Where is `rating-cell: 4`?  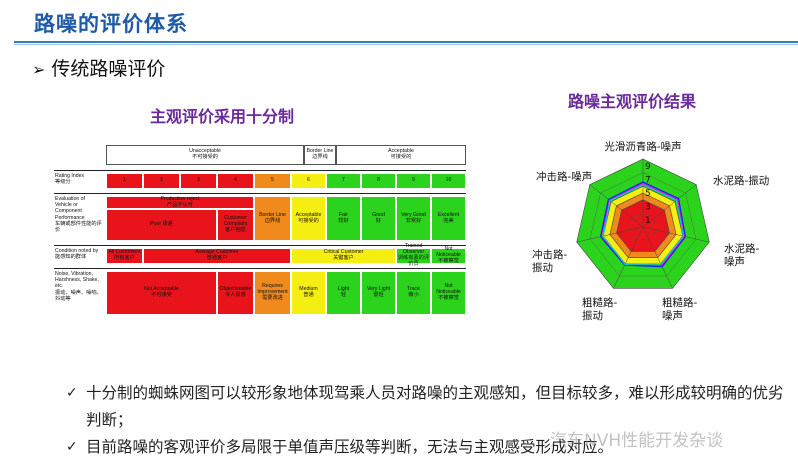
rating-cell: 4 is located at coordinates (235, 181).